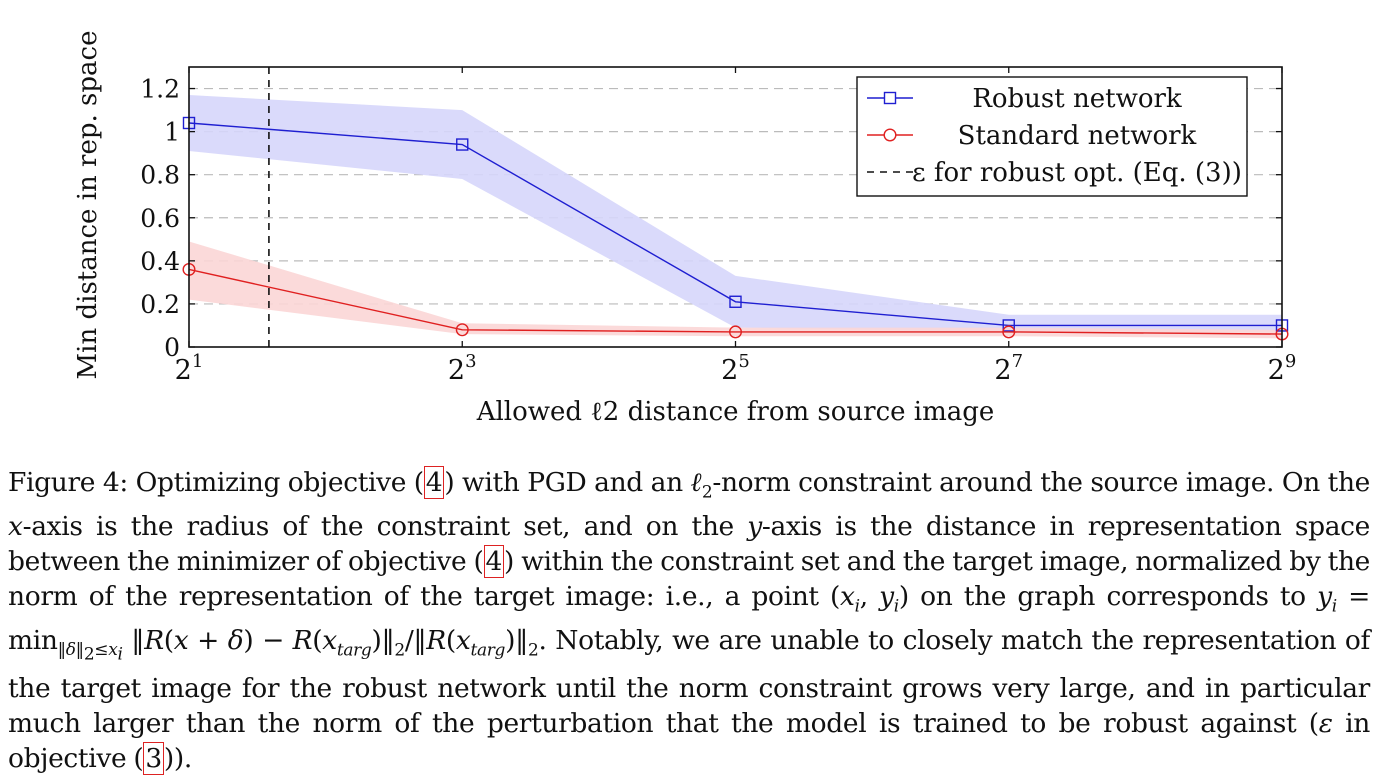 The height and width of the screenshot is (777, 1377). I want to click on y-tick-label: 0.8, so click(160, 175).